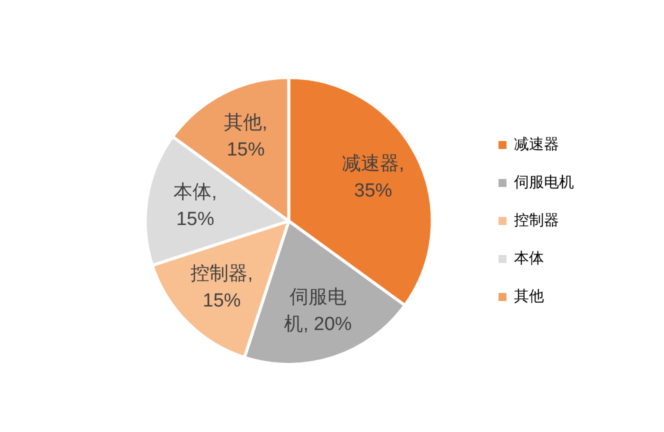 Image resolution: width=664 pixels, height=432 pixels. What do you see at coordinates (373, 178) in the screenshot?
I see `data-label: 减速器, 35%` at bounding box center [373, 178].